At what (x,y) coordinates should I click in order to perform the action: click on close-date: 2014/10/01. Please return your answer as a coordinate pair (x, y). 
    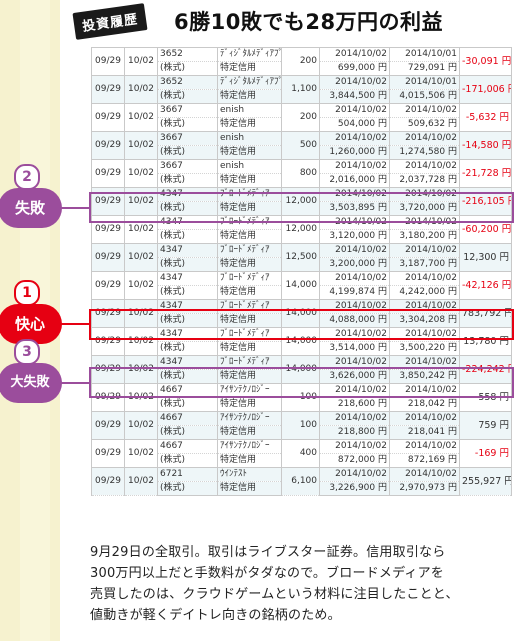
    Looking at the image, I should click on (424, 54).